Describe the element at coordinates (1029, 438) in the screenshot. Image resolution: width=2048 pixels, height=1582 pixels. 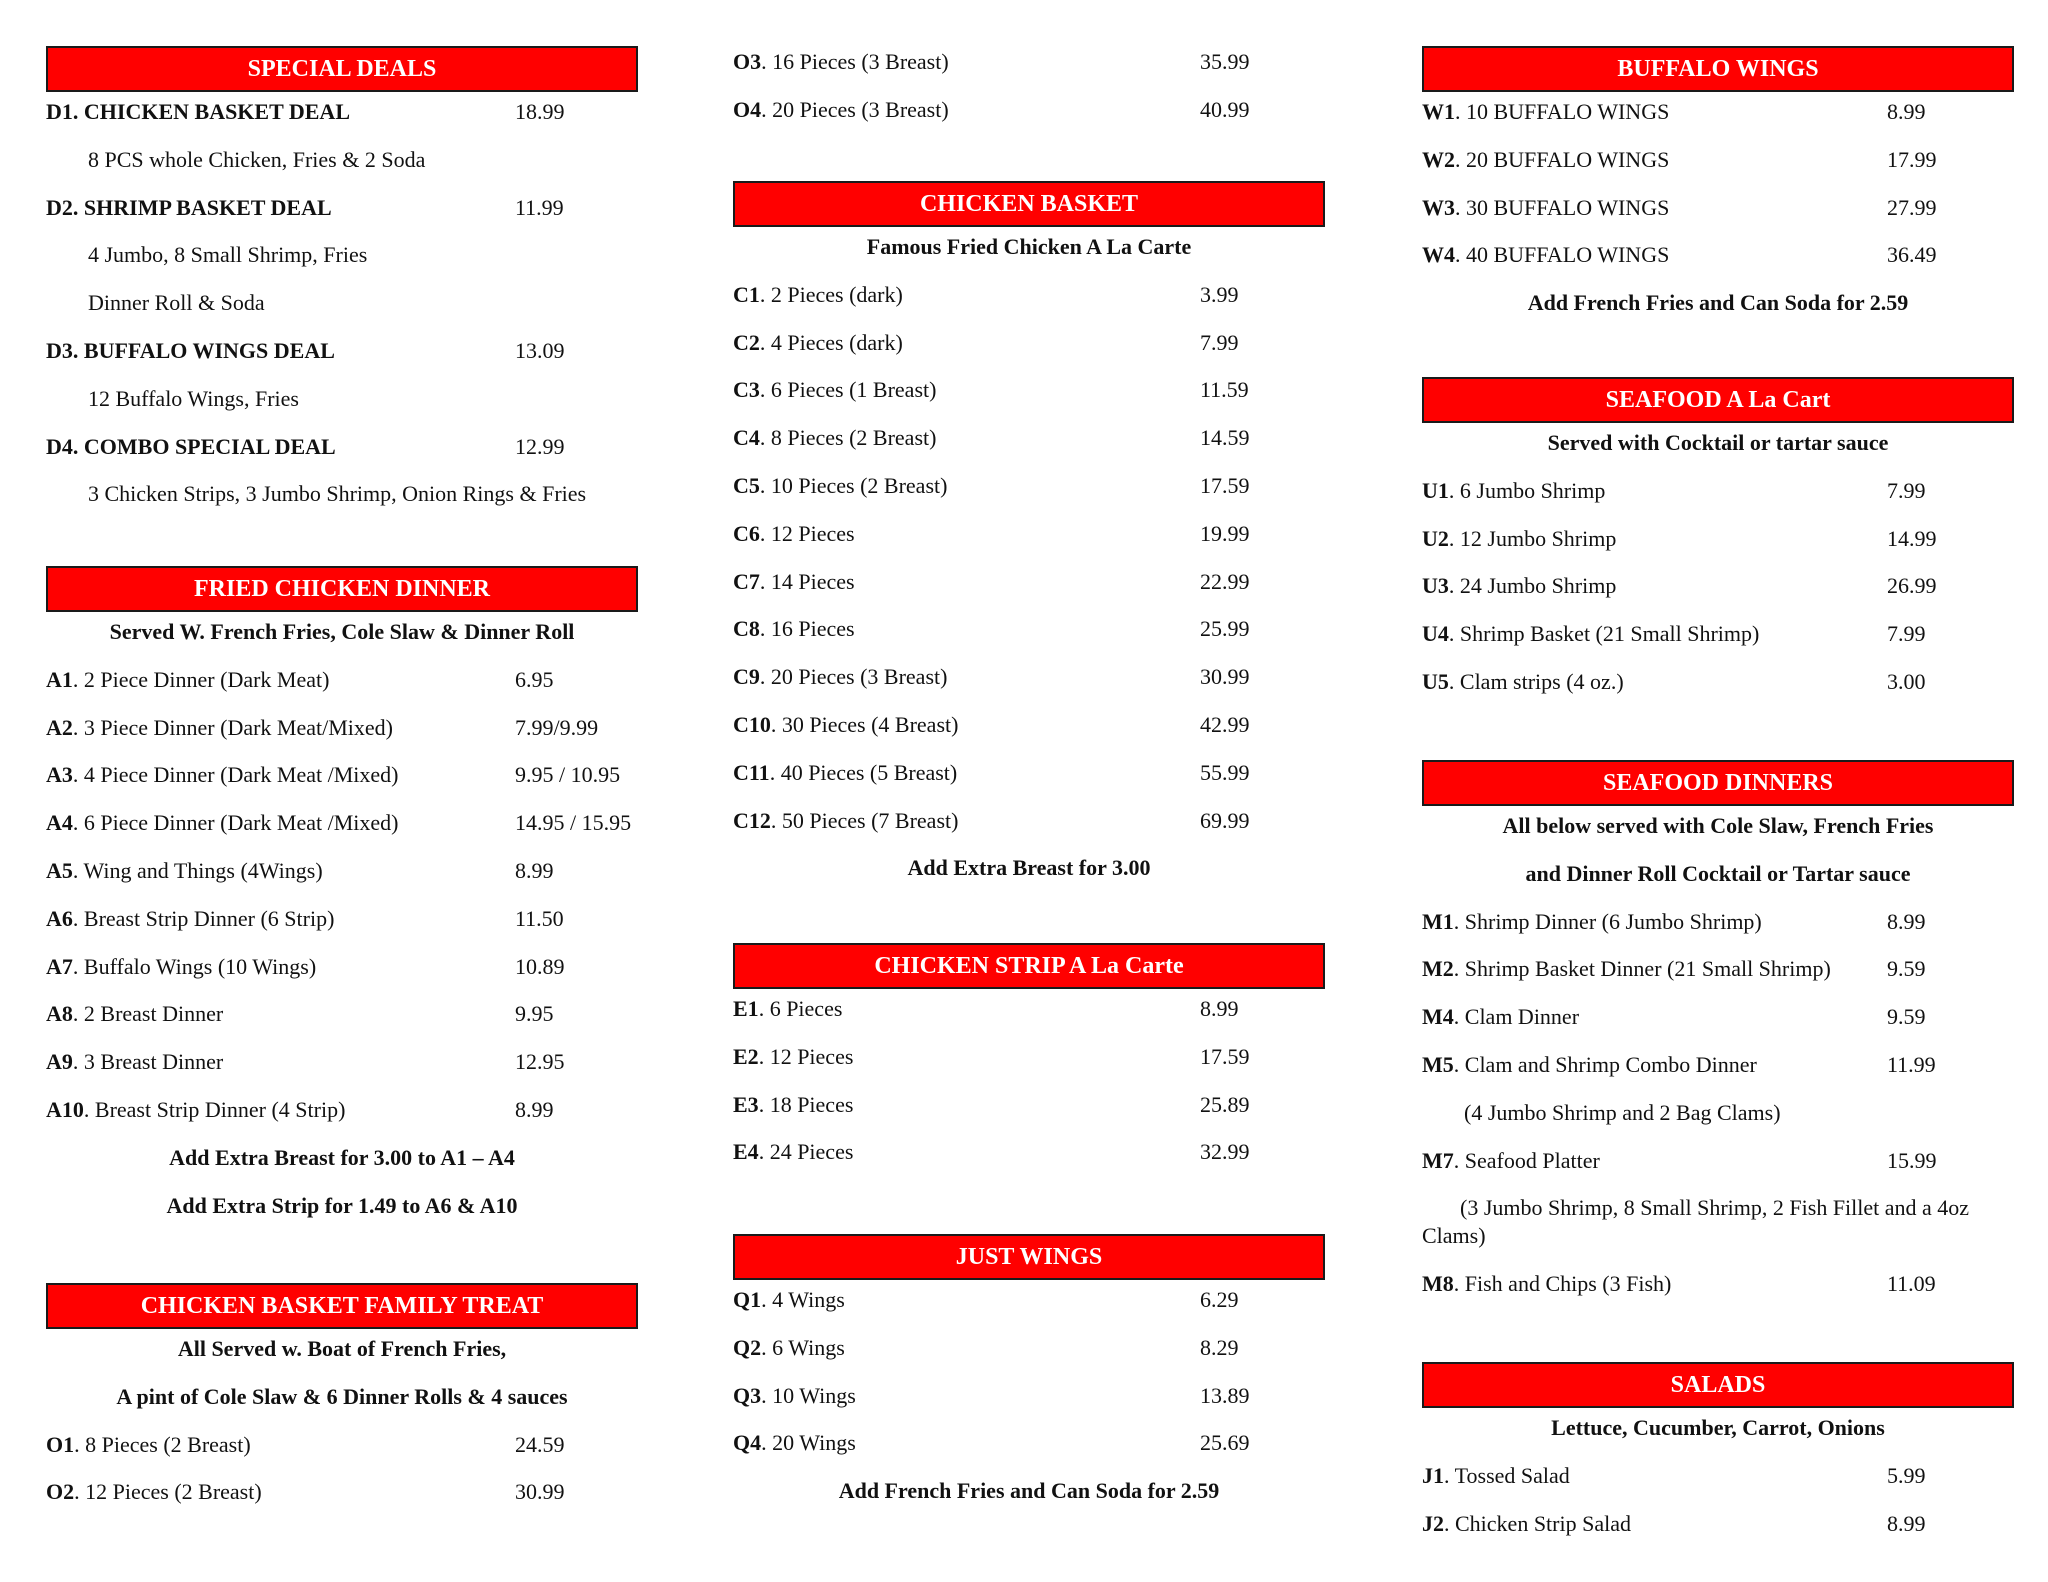
I see `menu-item: C4. 8 Pieces (2 Breast) 14.59` at that location.